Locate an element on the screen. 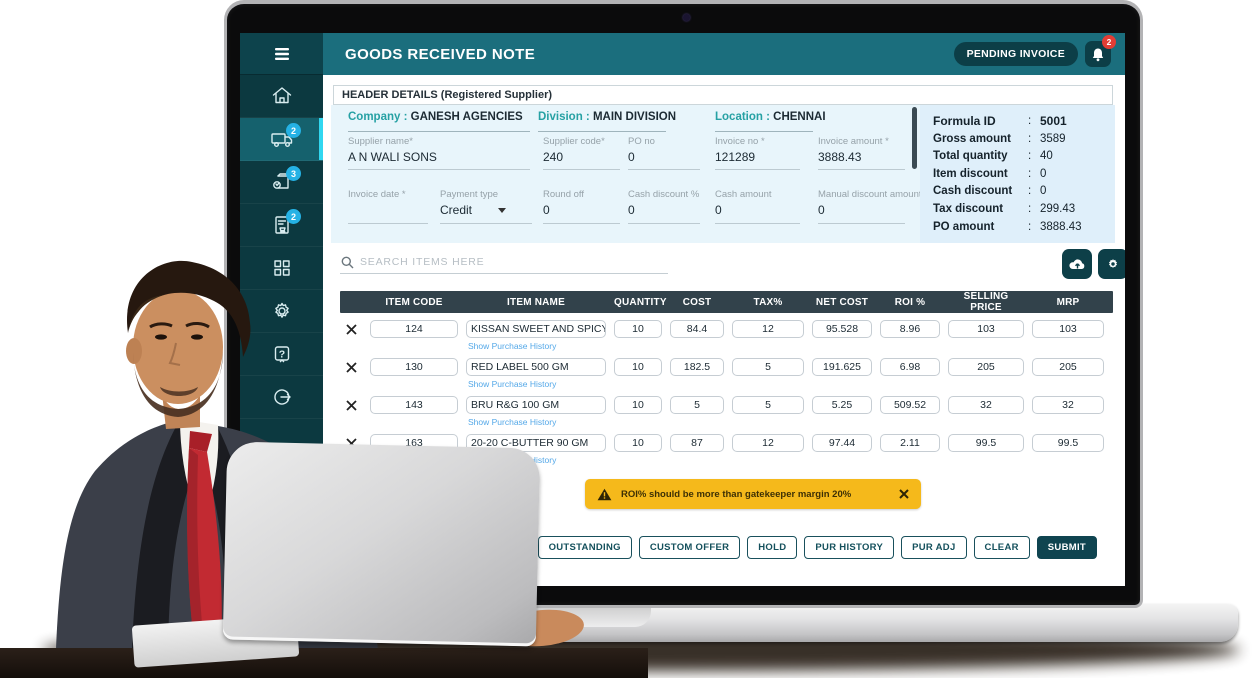  mrp-input: 103 is located at coordinates (1068, 329).